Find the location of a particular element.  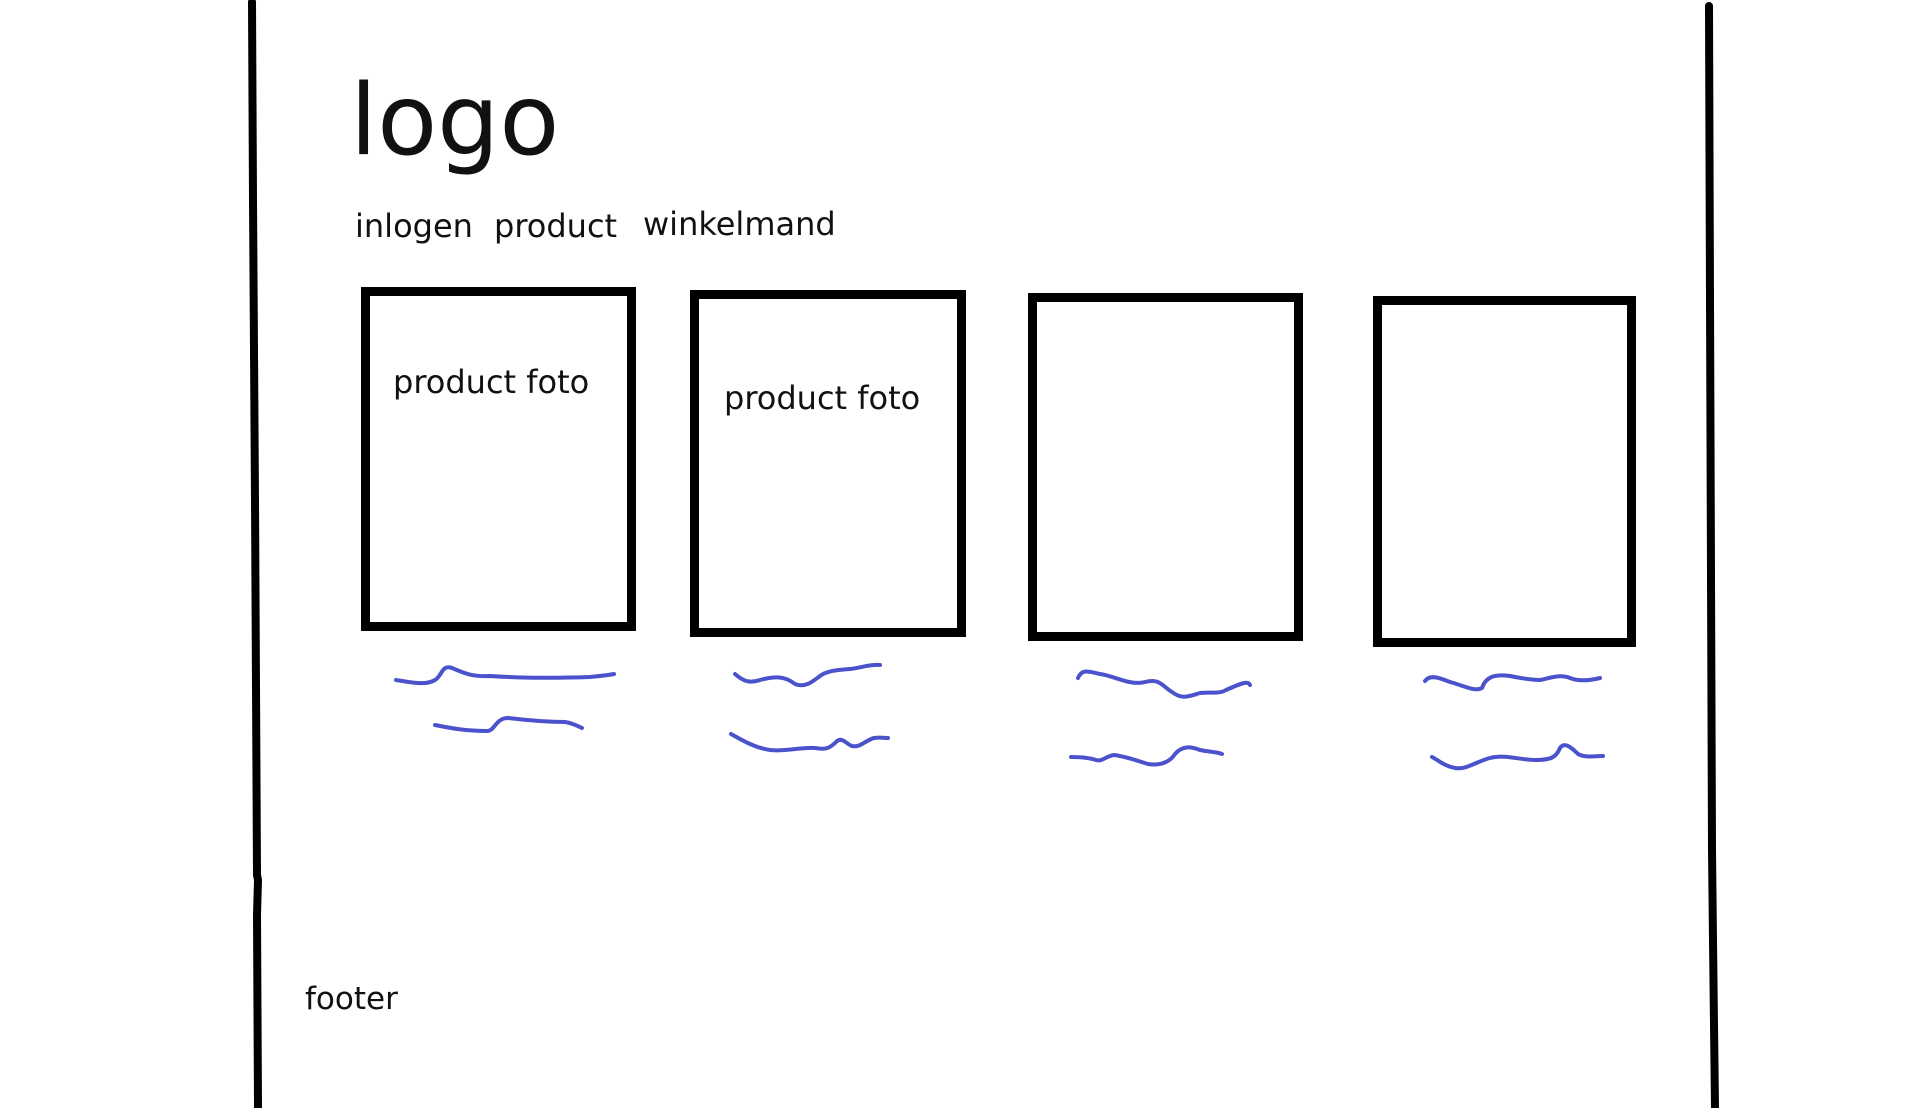

nav-item-winkelmand: winkelmand is located at coordinates (739, 224).